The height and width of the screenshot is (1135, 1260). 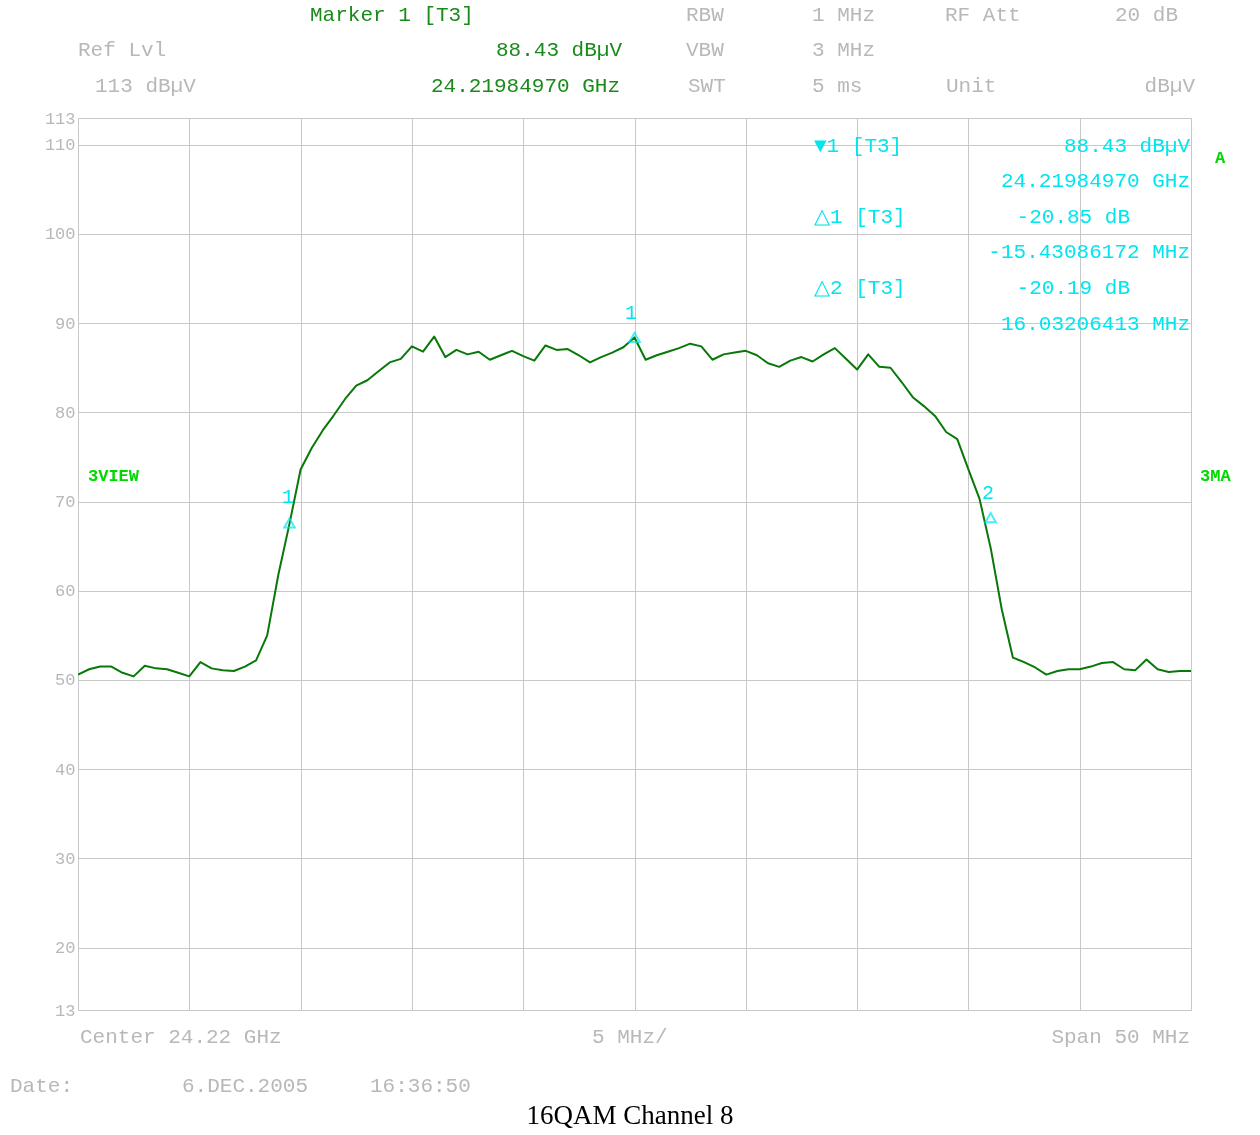 I want to click on annotation: △2 [T3], so click(x=860, y=288).